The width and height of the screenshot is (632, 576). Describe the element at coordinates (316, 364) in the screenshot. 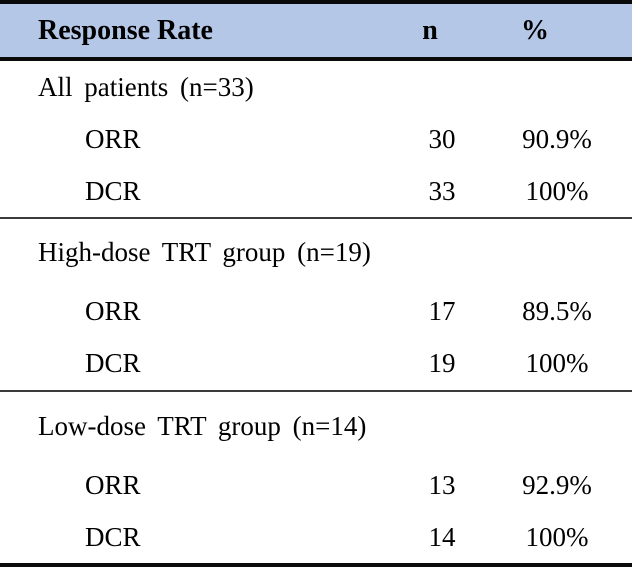

I see `table-row-dcr: DCR 19 100%` at that location.